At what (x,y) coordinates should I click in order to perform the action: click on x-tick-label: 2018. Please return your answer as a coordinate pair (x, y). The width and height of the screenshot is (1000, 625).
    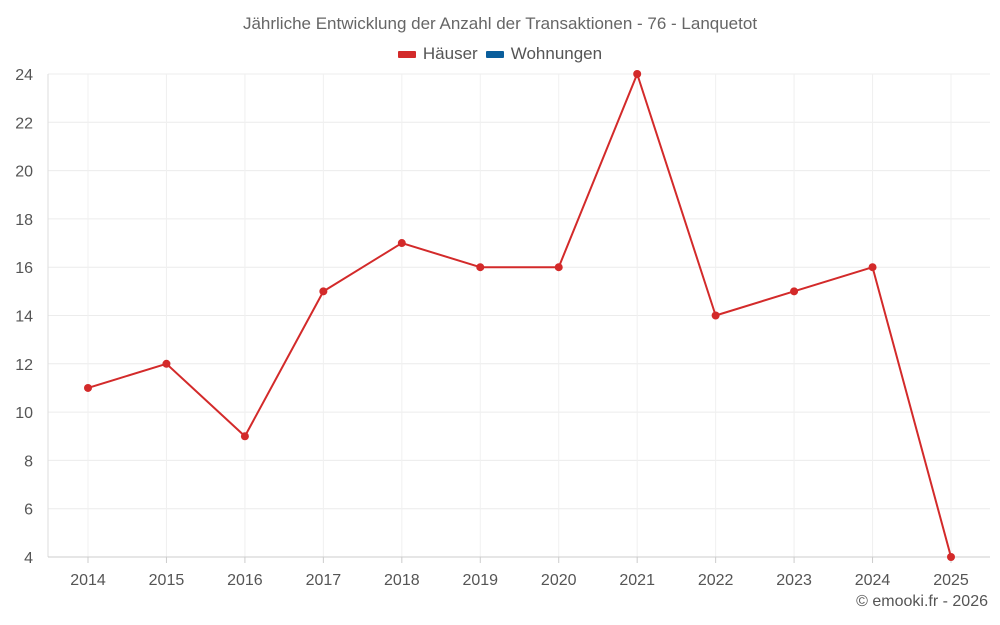
    Looking at the image, I should click on (402, 580).